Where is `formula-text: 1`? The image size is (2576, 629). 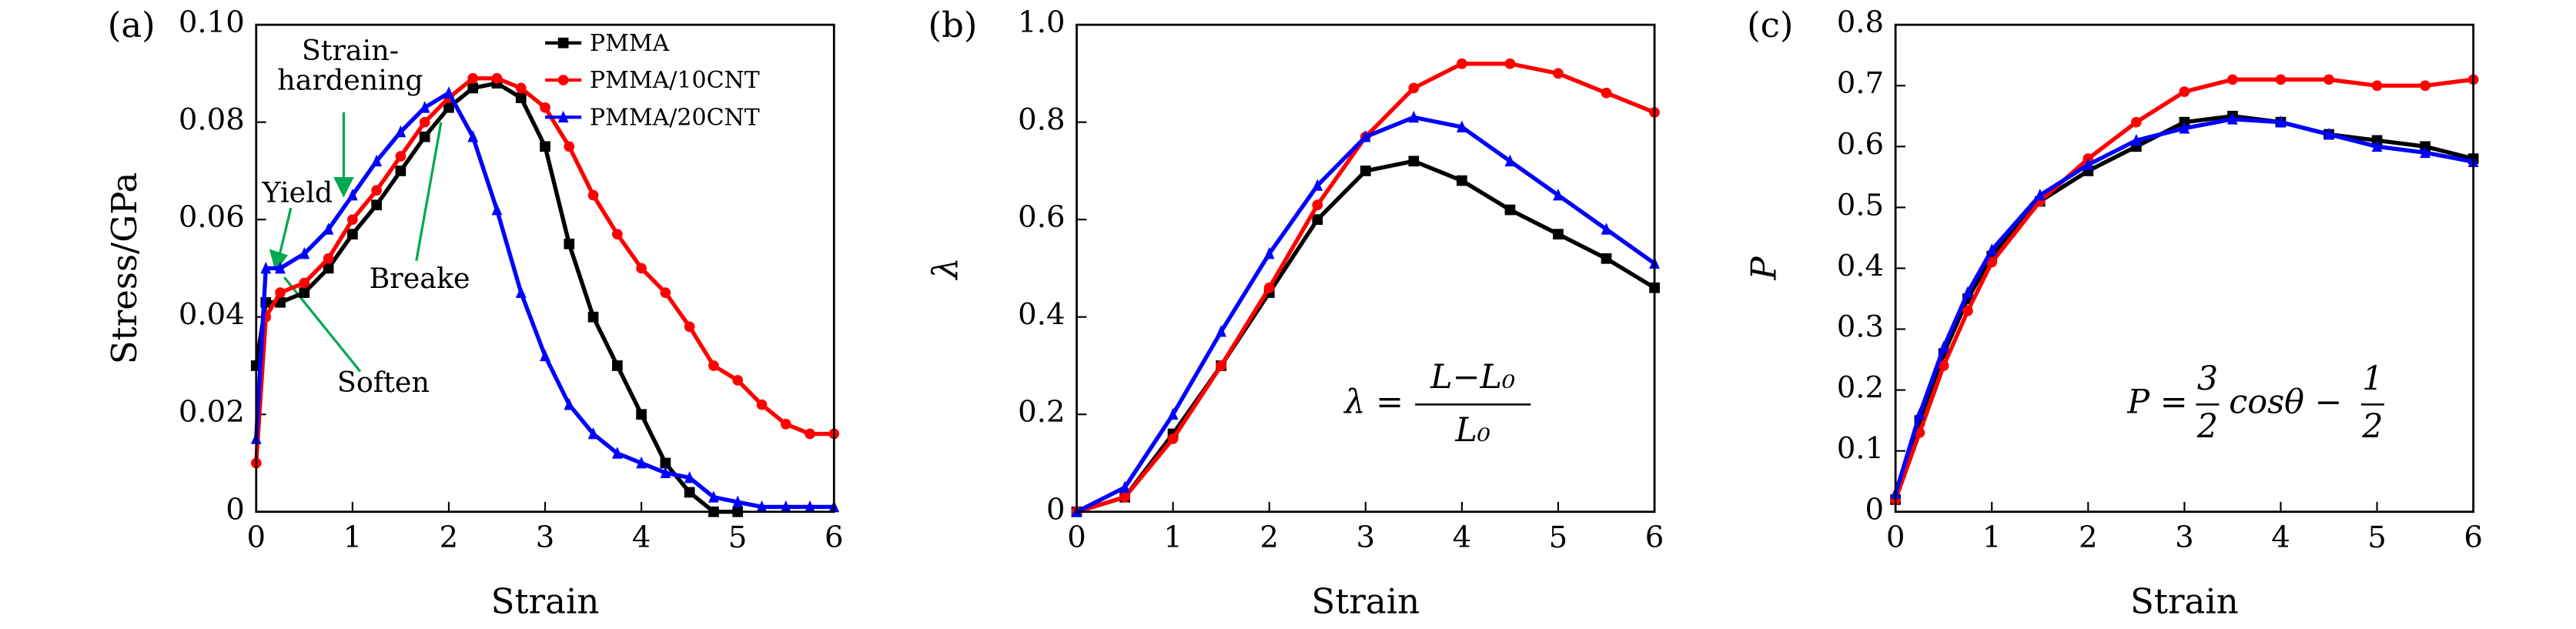
formula-text: 1 is located at coordinates (2372, 379).